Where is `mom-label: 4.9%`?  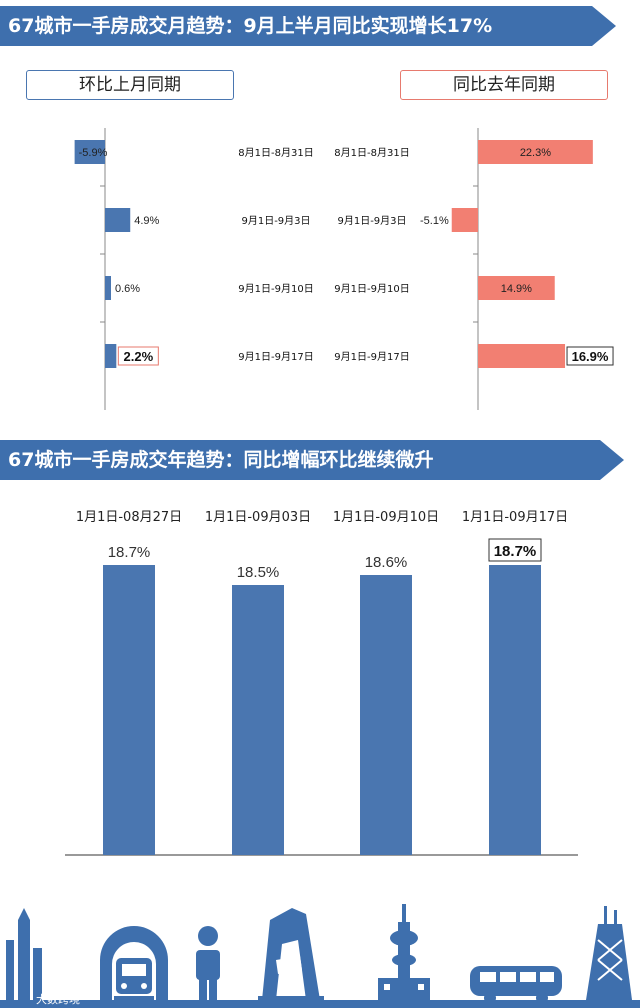
mom-label: 4.9% is located at coordinates (146, 221).